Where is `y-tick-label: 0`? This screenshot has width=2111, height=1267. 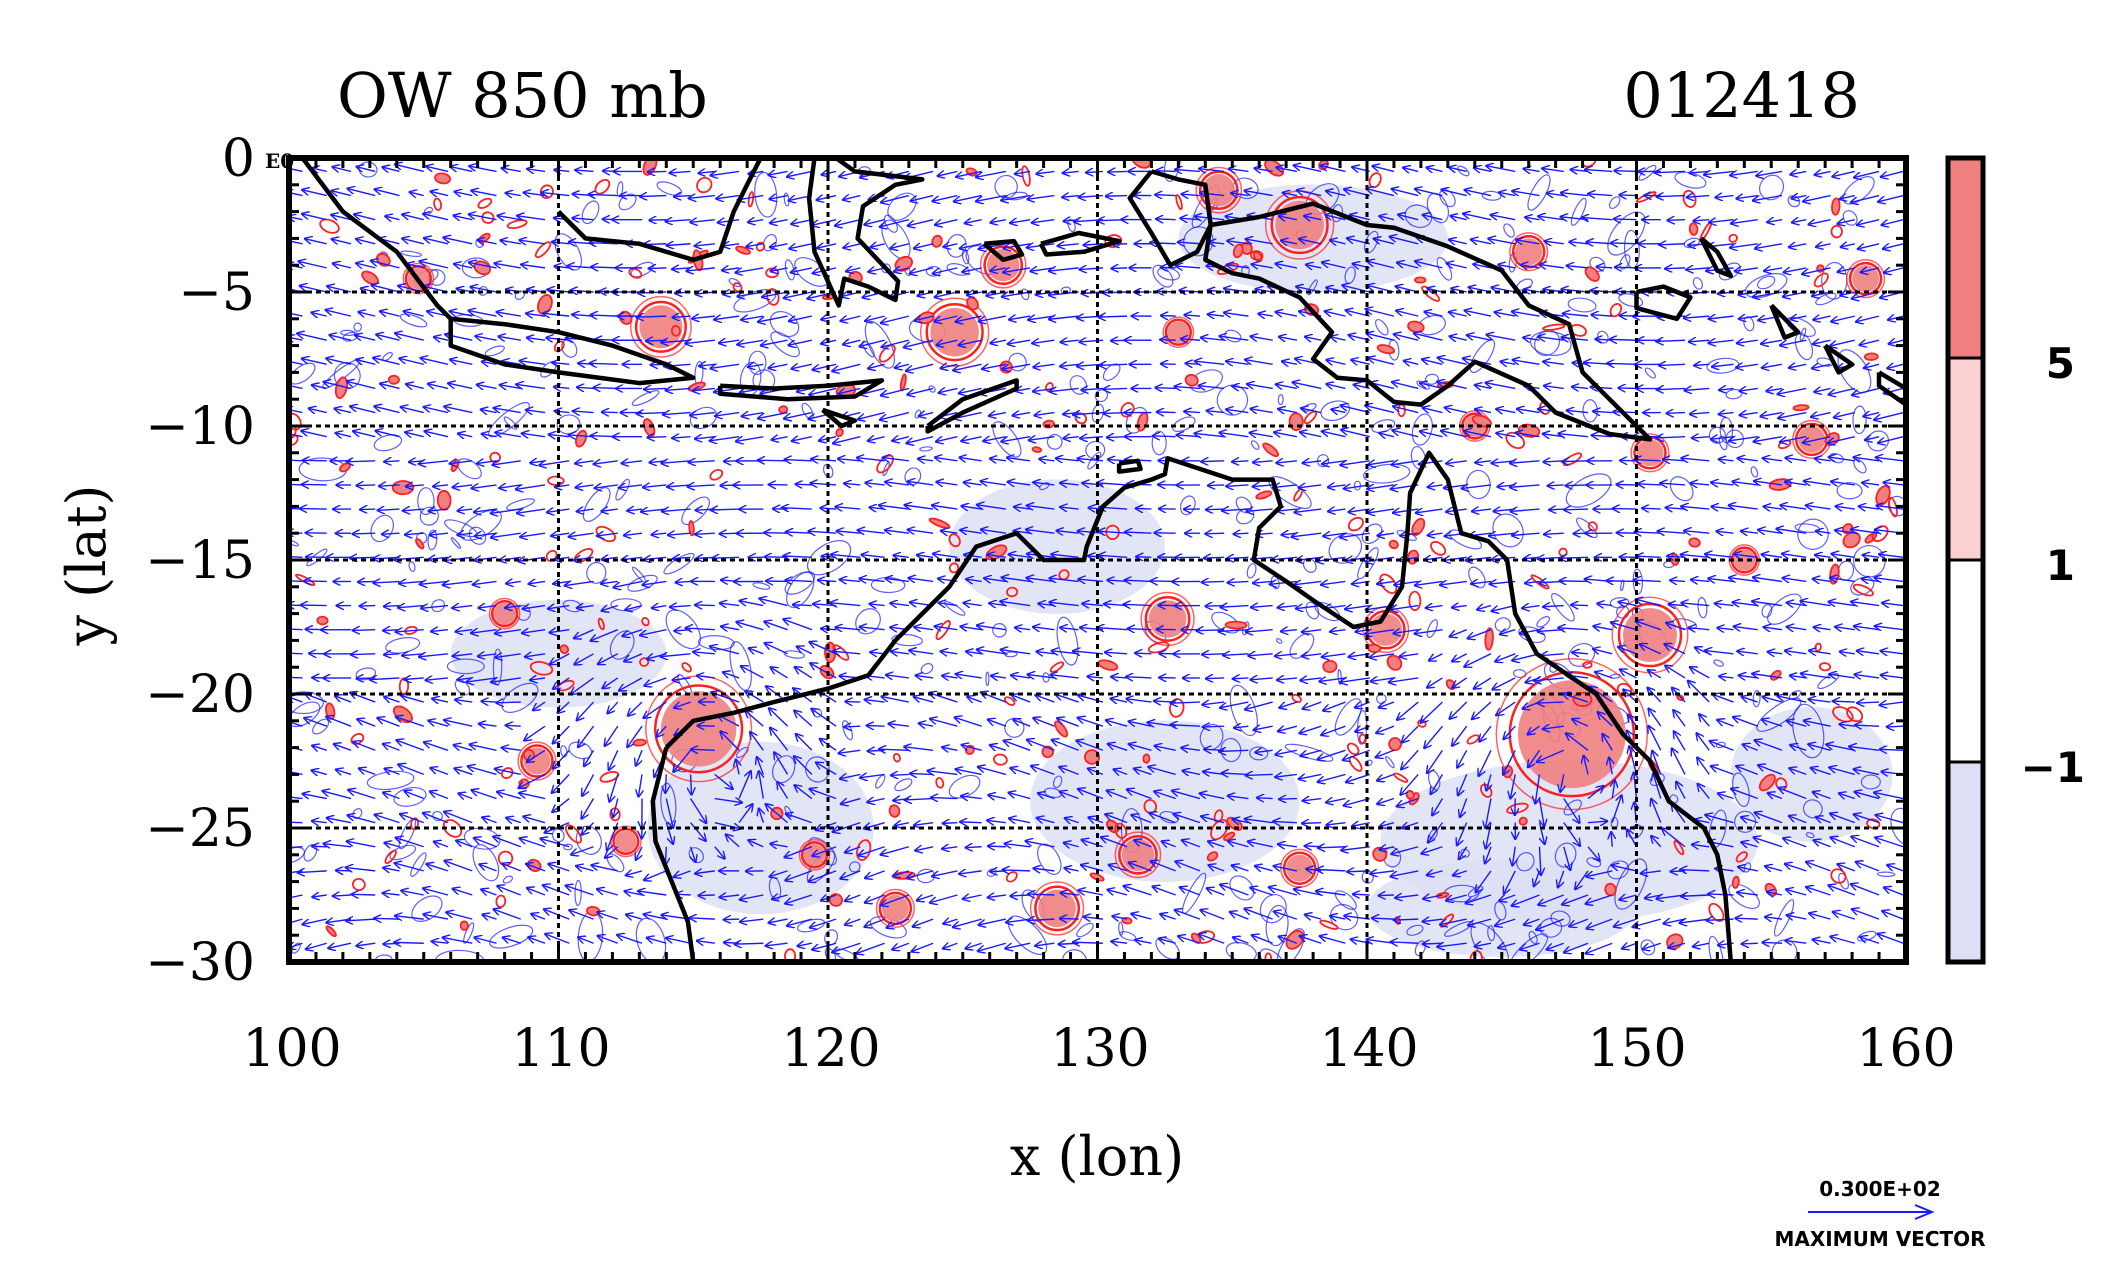 y-tick-label: 0 is located at coordinates (238, 159).